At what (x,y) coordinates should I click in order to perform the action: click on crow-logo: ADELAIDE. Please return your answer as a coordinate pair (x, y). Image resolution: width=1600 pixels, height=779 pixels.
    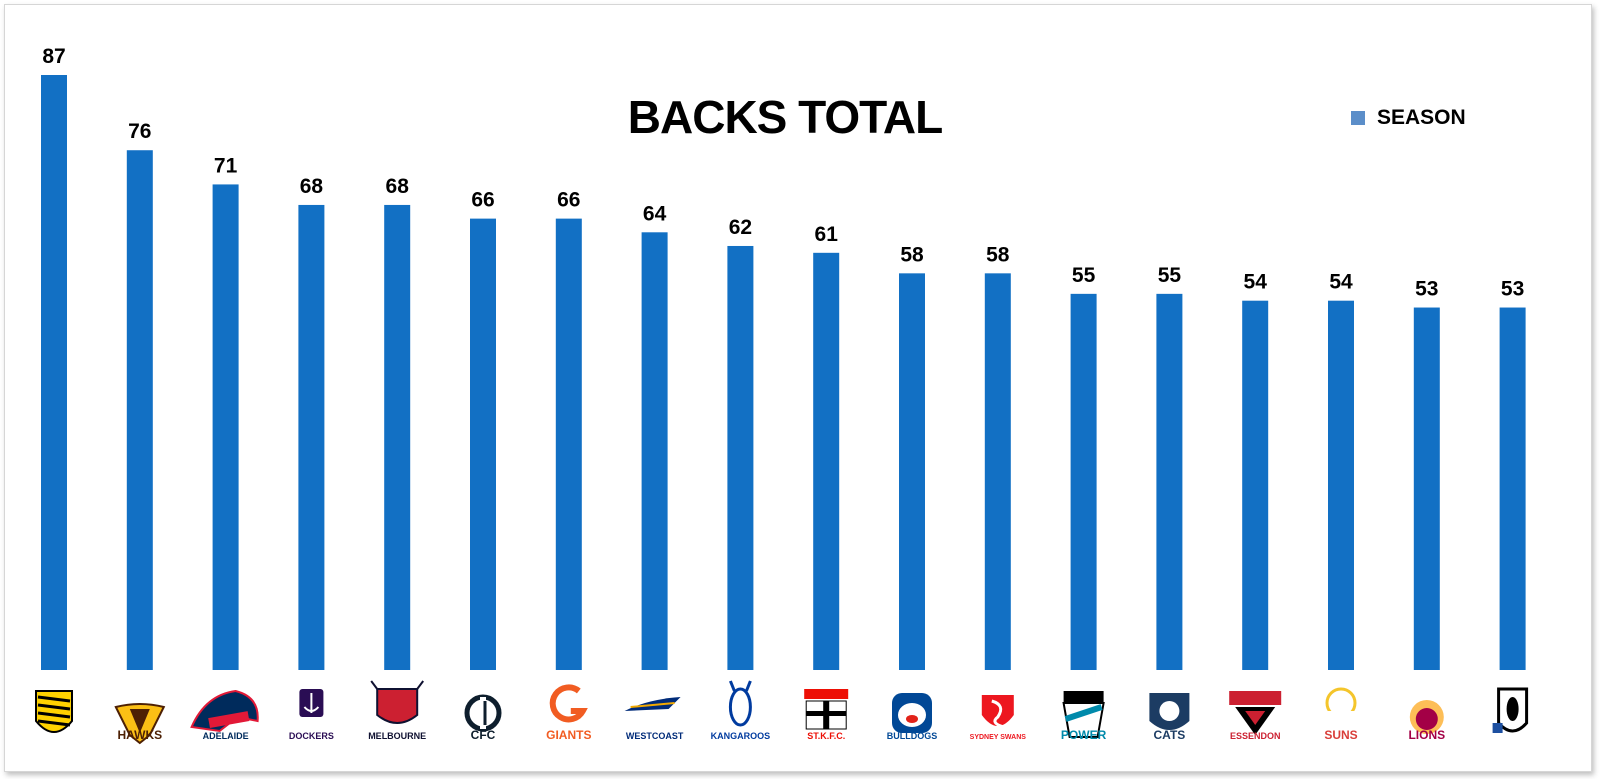
    Looking at the image, I should click on (224, 715).